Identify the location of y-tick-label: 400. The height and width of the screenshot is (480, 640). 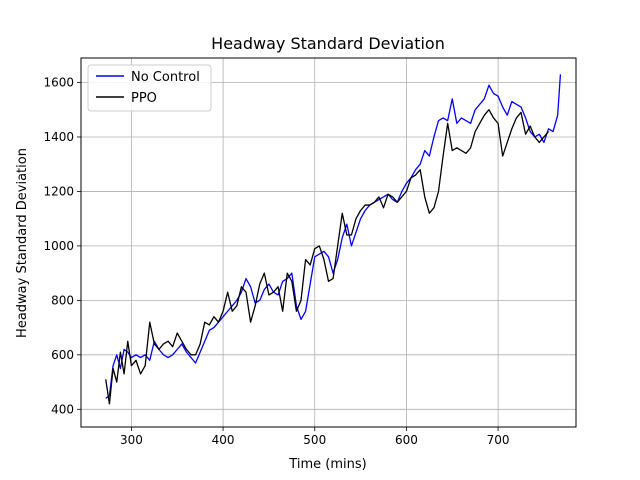
(62, 409).